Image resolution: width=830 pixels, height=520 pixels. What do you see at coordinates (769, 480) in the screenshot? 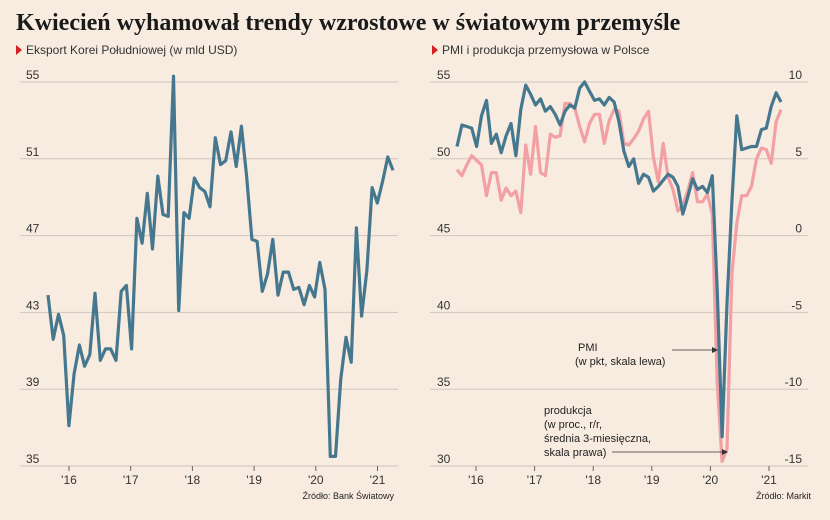
I see `right-x-tick-label: '21` at bounding box center [769, 480].